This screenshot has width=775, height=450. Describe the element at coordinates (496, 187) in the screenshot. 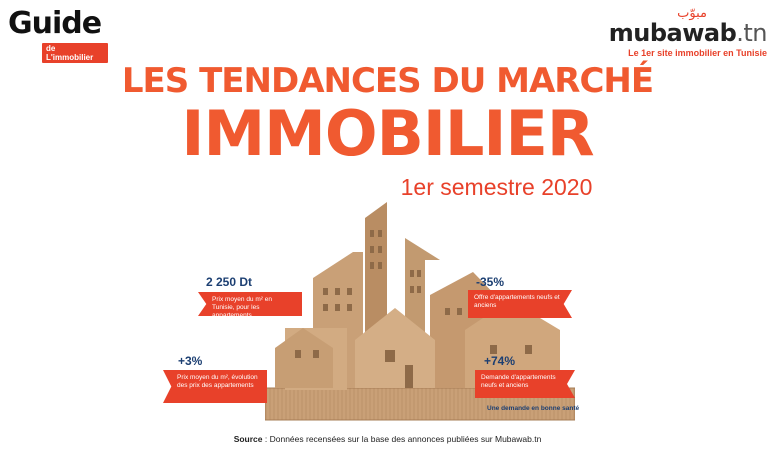

I see `subtitle-period: 1er semestre 2020` at that location.